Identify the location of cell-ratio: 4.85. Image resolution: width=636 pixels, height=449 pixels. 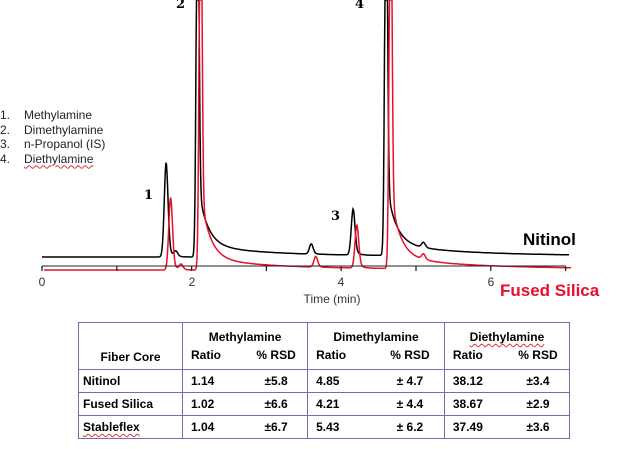
(328, 381).